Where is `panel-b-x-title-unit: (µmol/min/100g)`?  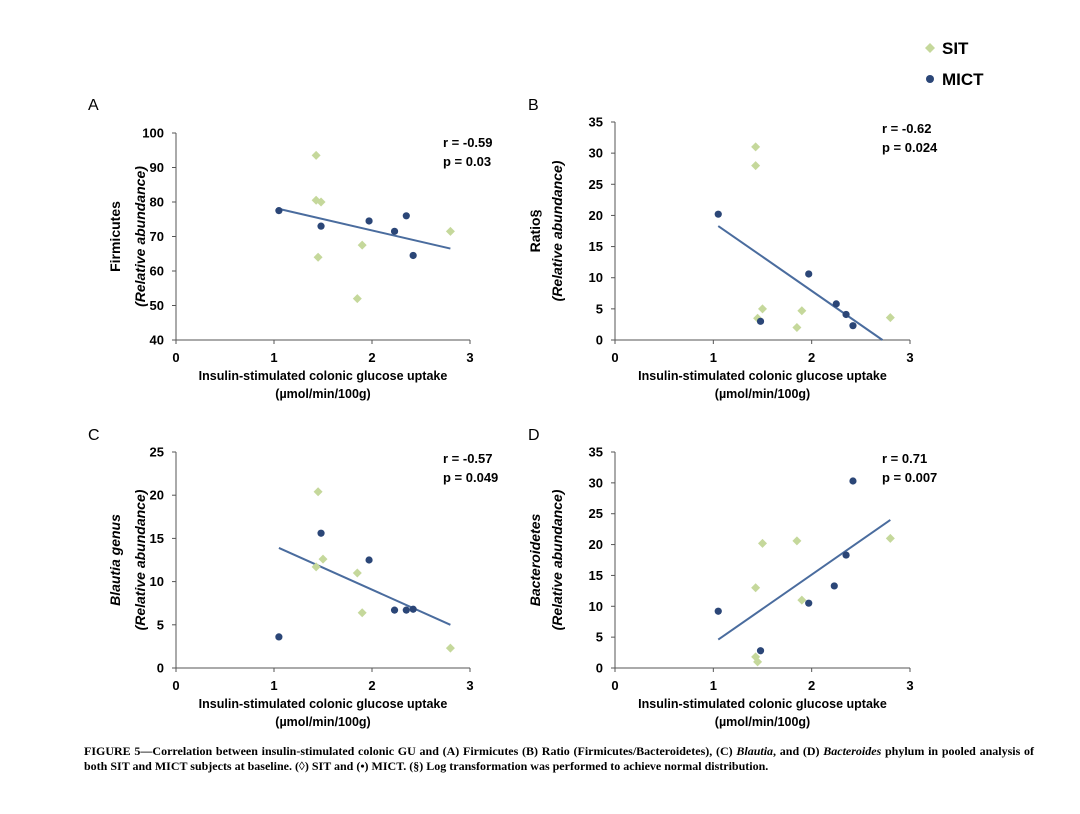 panel-b-x-title-unit: (µmol/min/100g) is located at coordinates (762, 394).